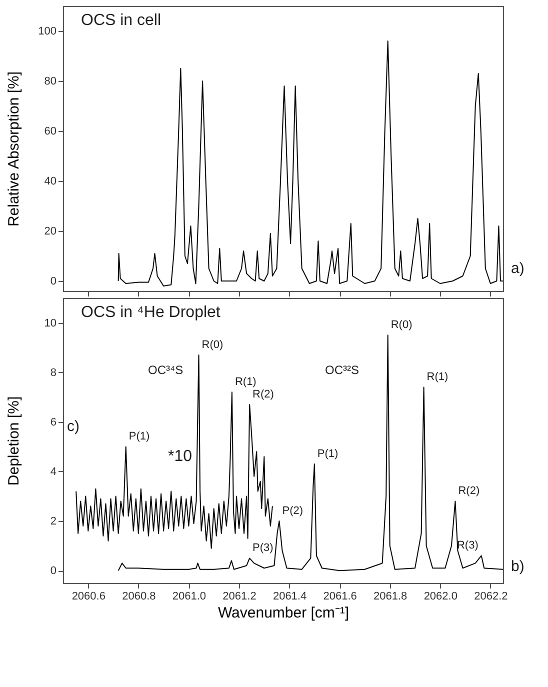 This screenshot has height=687, width=548. I want to click on y-tick-label: 4, so click(53, 472).